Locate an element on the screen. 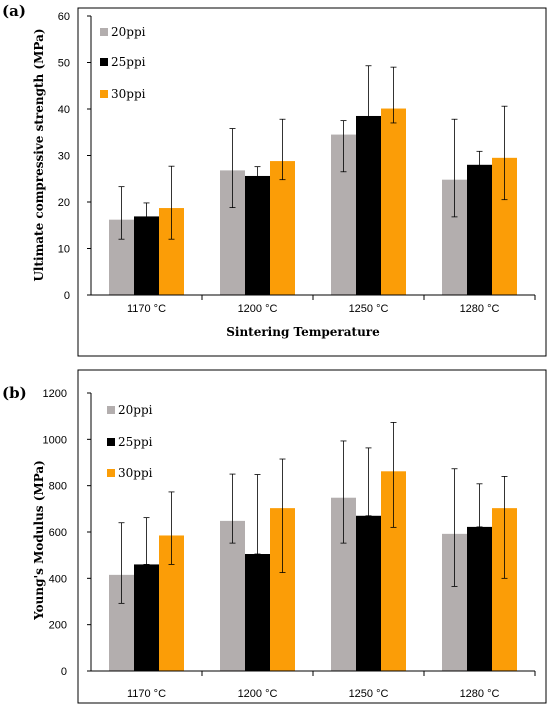 The height and width of the screenshot is (707, 550). legend-b: 20ppi 25ppi 30ppi is located at coordinates (130, 441).